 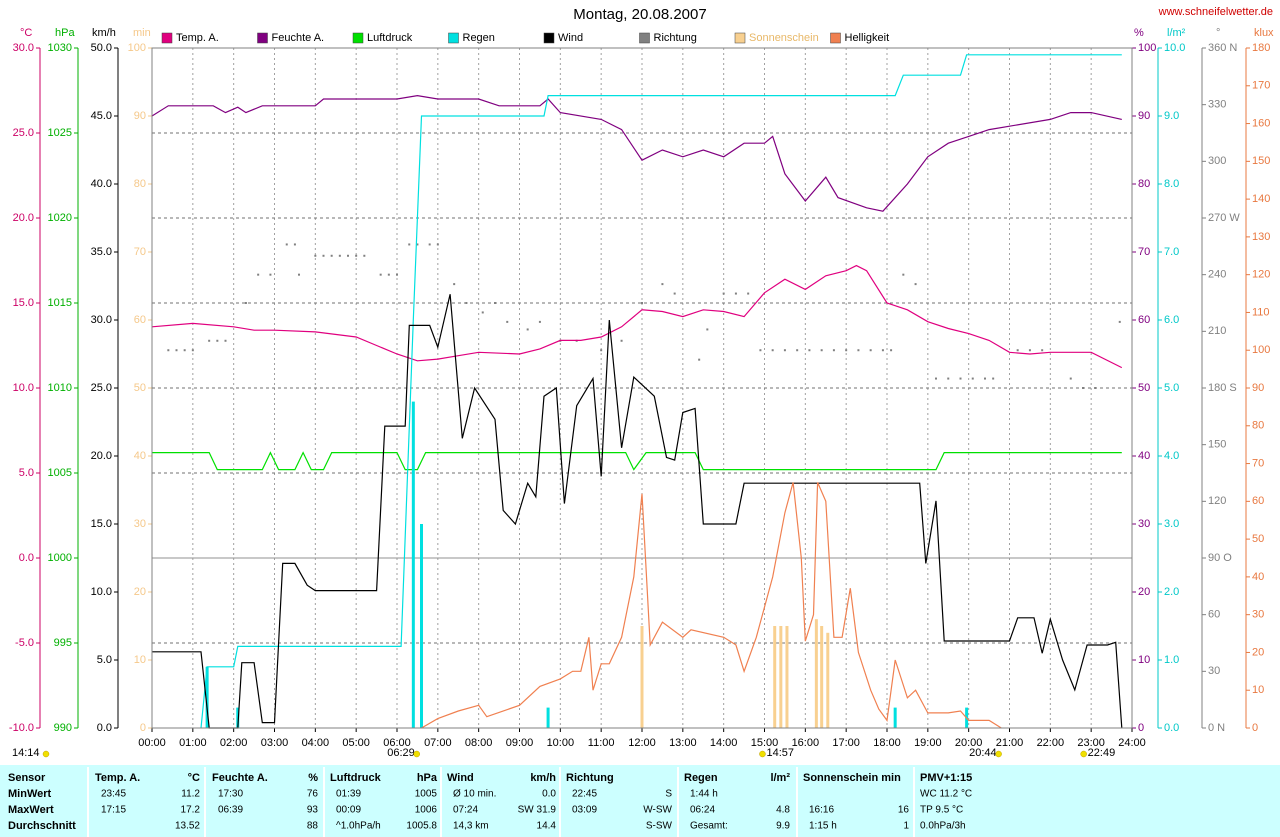 What do you see at coordinates (101, 388) in the screenshot?
I see `y-tick-label: 25.0` at bounding box center [101, 388].